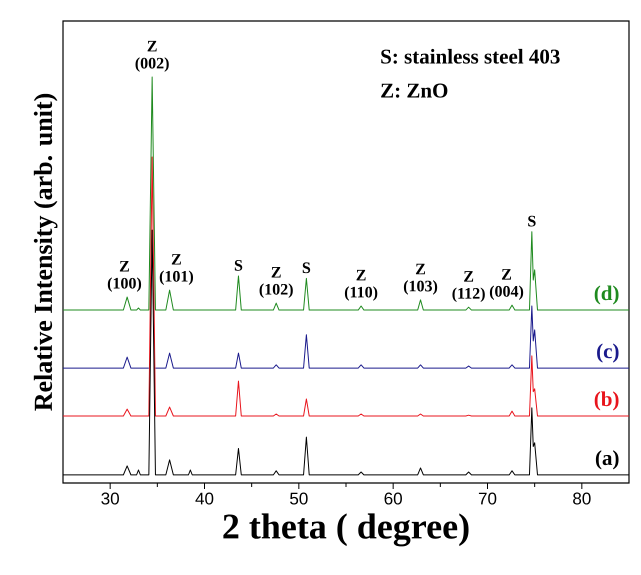 This screenshot has height=575, width=641. What do you see at coordinates (125, 276) in the screenshot?
I see `annotation: Z (100)` at bounding box center [125, 276].